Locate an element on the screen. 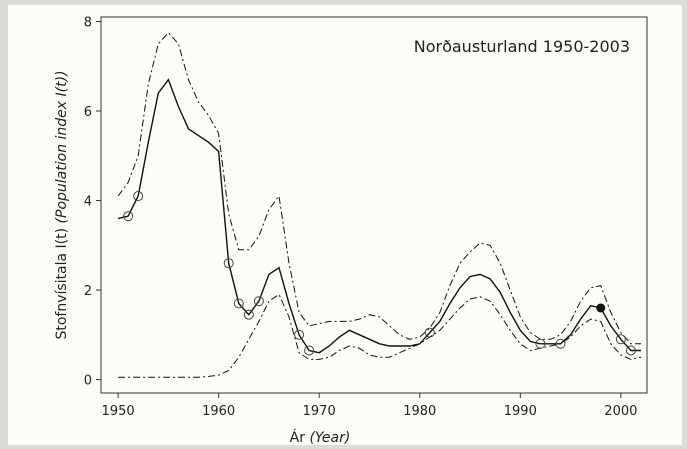 This screenshot has width=687, height=449. series-line is located at coordinates (380, 335).